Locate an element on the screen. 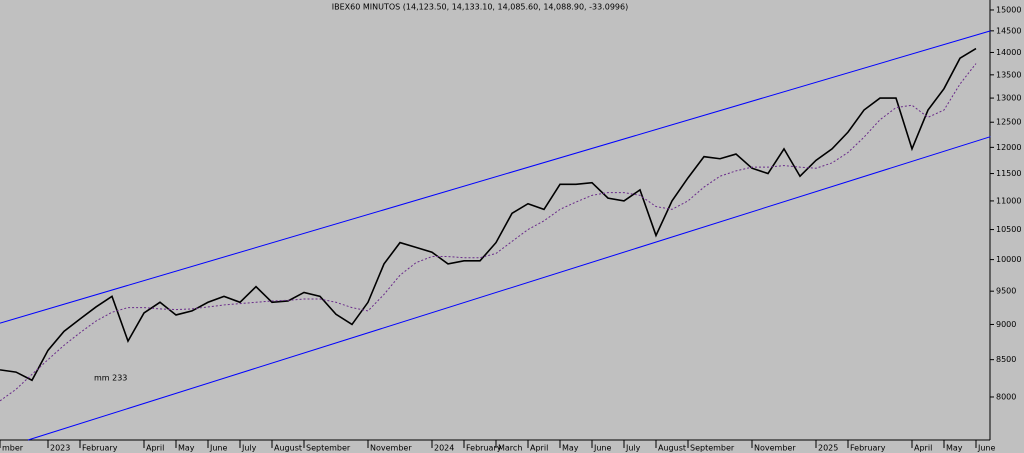 This screenshot has width=1024, height=453. x-tick-label: 2024 is located at coordinates (444, 448).